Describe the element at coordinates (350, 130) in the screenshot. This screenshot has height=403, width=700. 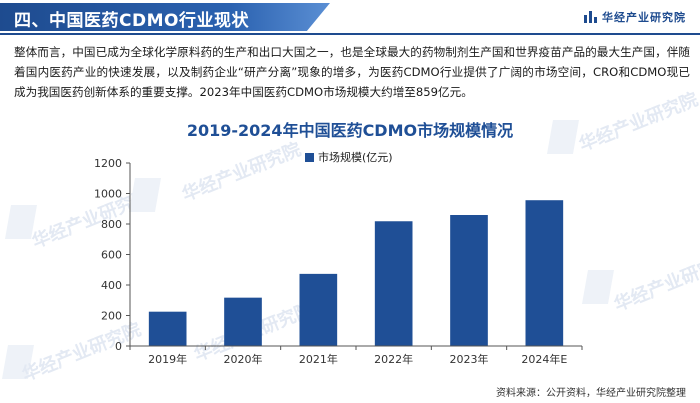
I see `chart-title: 2019-2024年中国医药CDMO市场规模情况` at that location.